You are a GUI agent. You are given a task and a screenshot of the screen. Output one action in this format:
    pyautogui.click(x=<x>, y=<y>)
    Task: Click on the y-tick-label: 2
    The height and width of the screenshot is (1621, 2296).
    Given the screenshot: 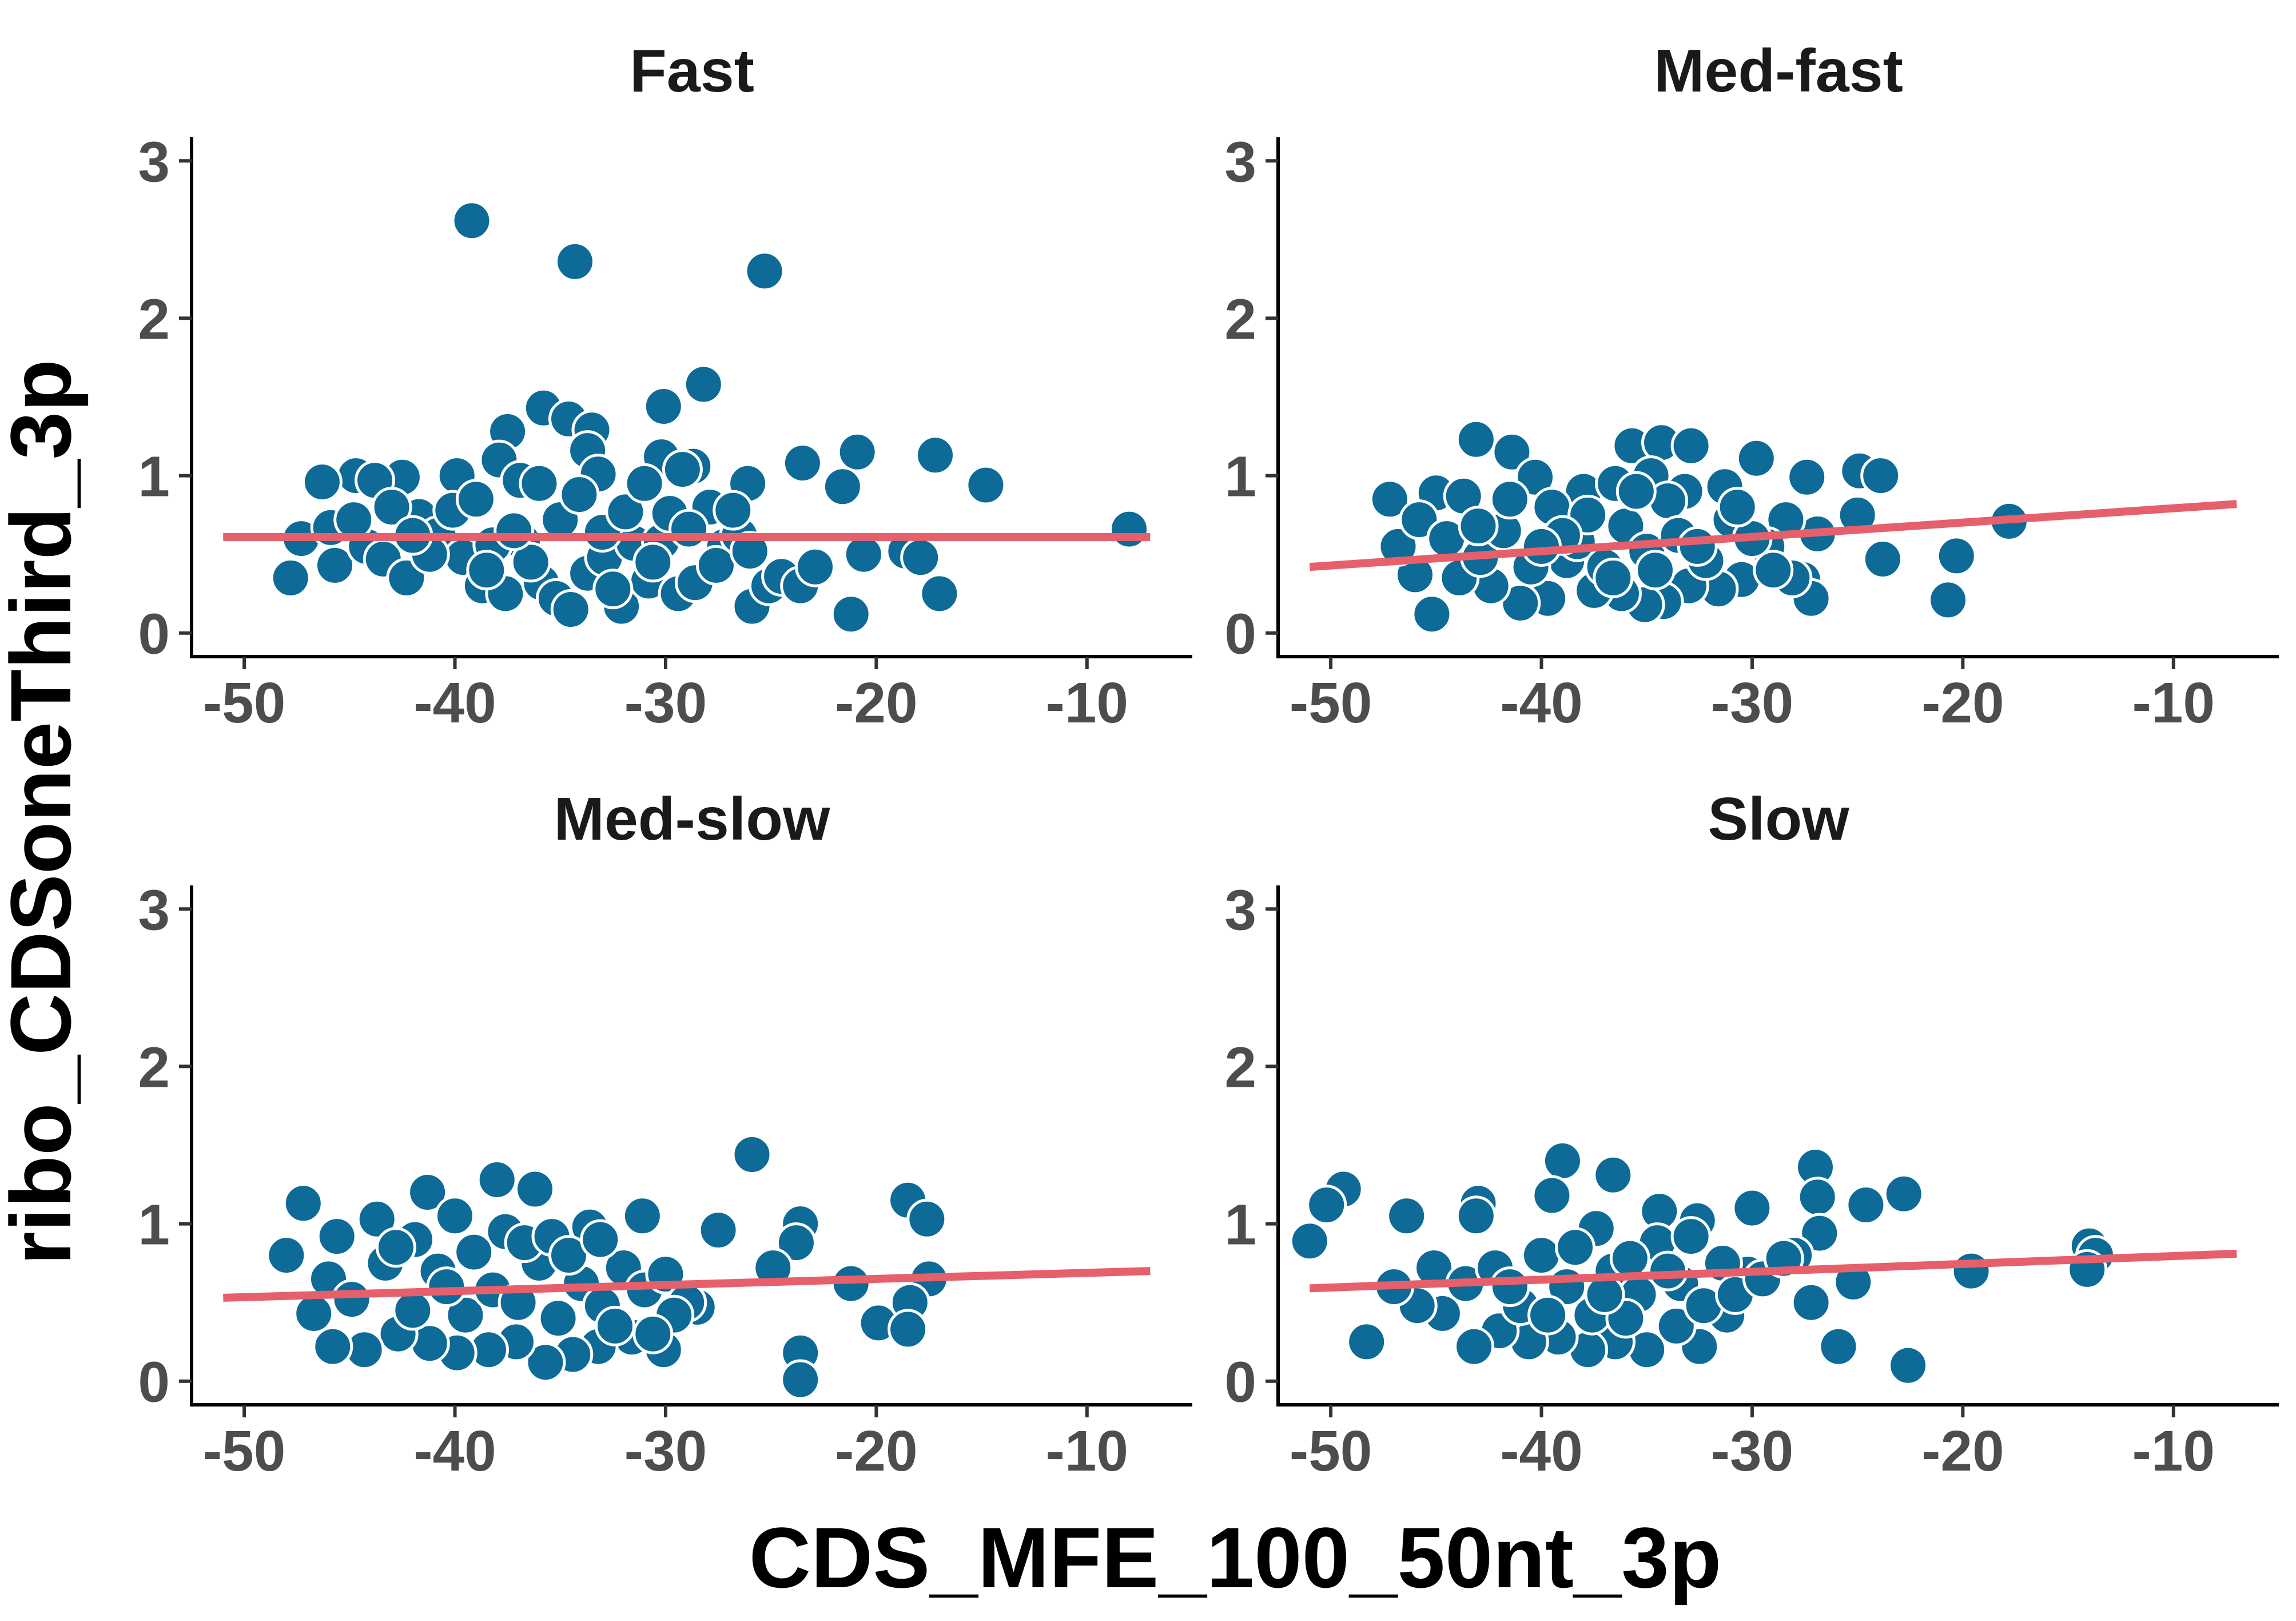 What is the action you would take?
    pyautogui.click(x=1240, y=1067)
    